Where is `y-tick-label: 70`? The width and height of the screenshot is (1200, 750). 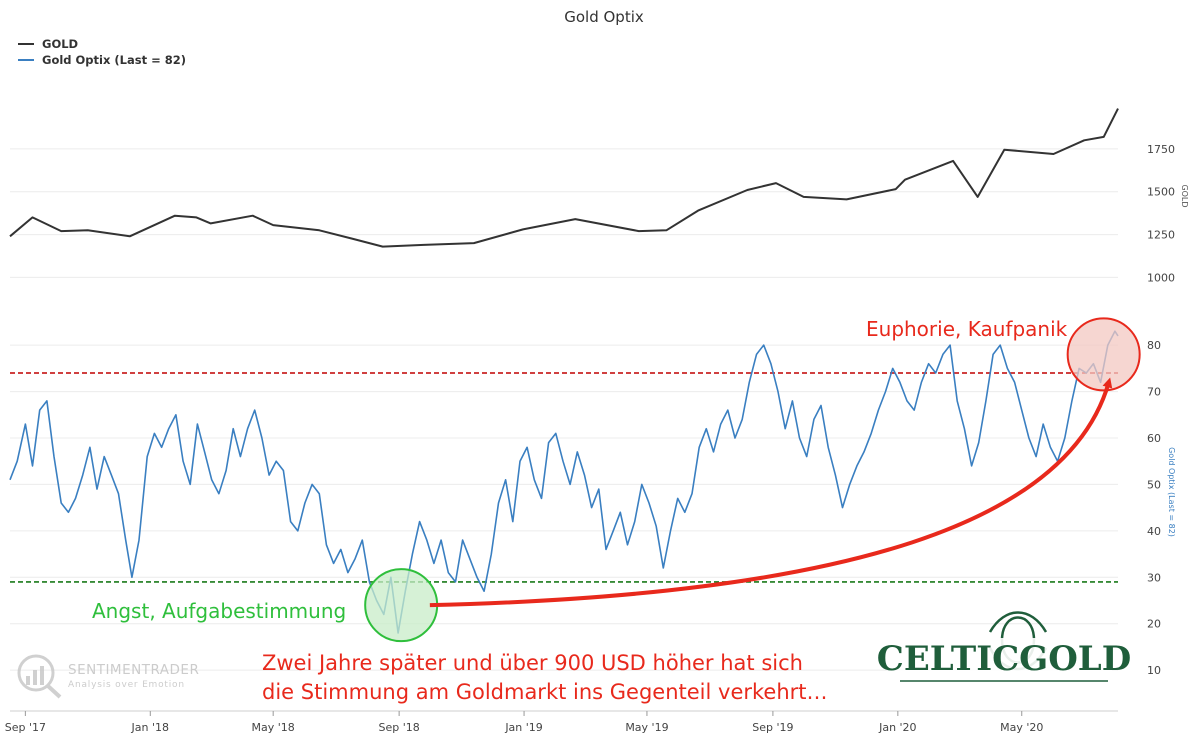 y-tick-label: 70 is located at coordinates (1154, 392).